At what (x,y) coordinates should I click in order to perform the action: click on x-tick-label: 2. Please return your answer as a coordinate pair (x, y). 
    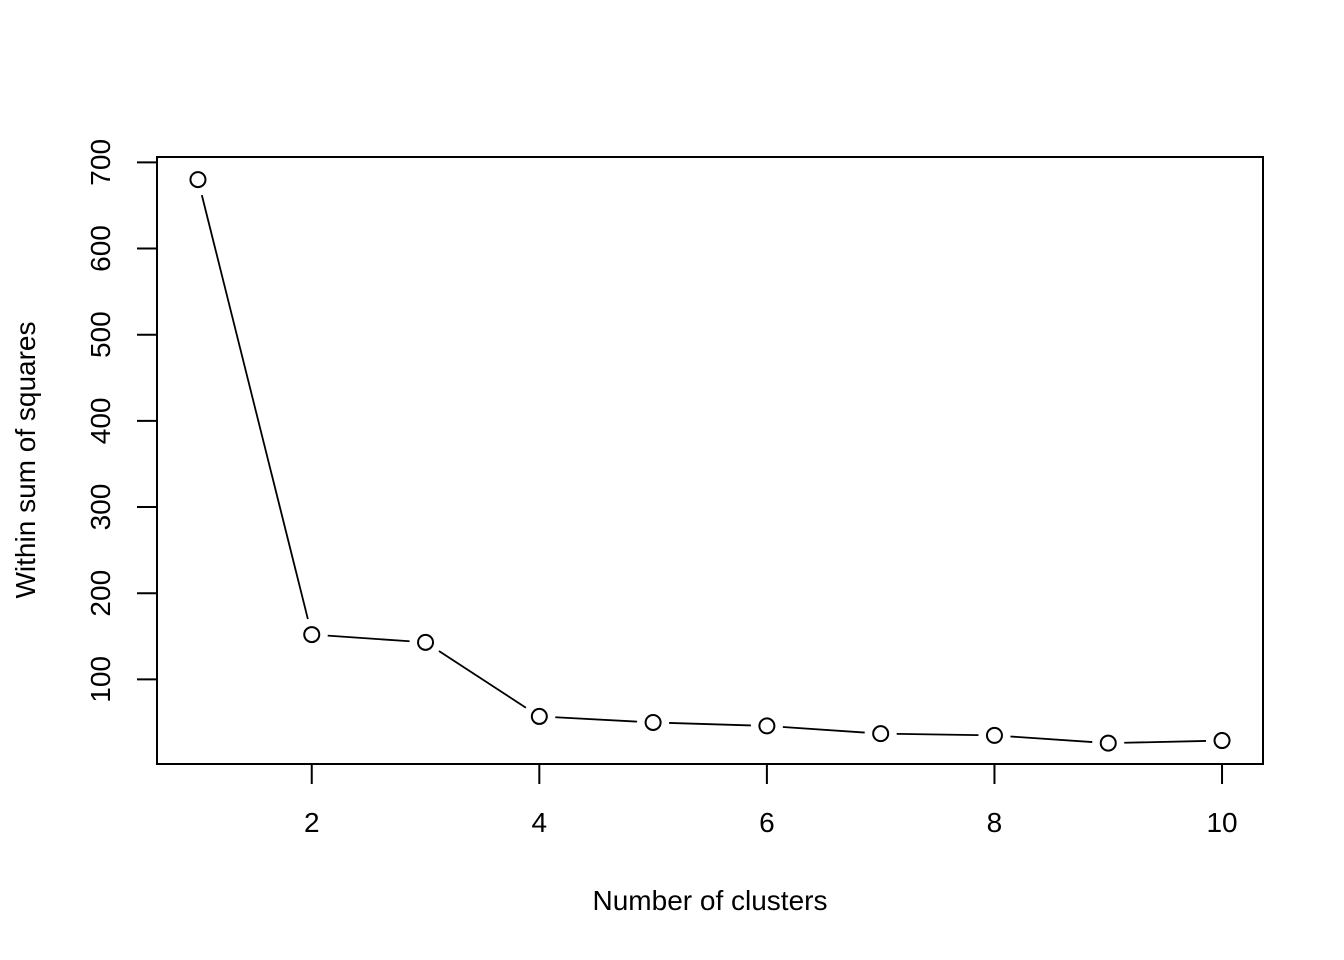
    Looking at the image, I should click on (312, 822).